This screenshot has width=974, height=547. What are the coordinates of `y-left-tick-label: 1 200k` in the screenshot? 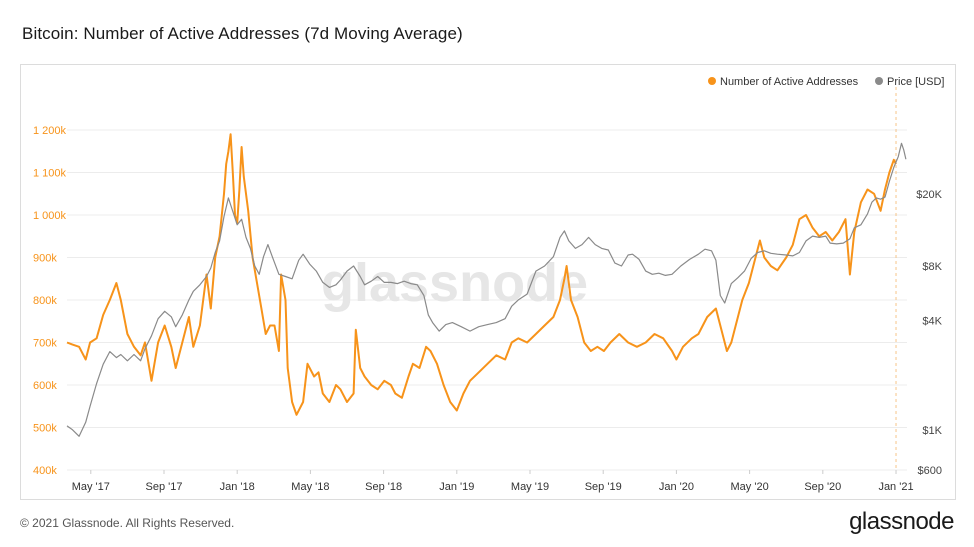 It's located at (50, 131).